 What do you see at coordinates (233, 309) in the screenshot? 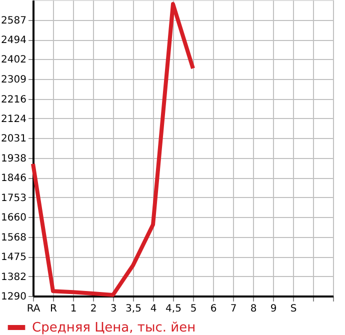
I see `x-tick-label: 7` at bounding box center [233, 309].